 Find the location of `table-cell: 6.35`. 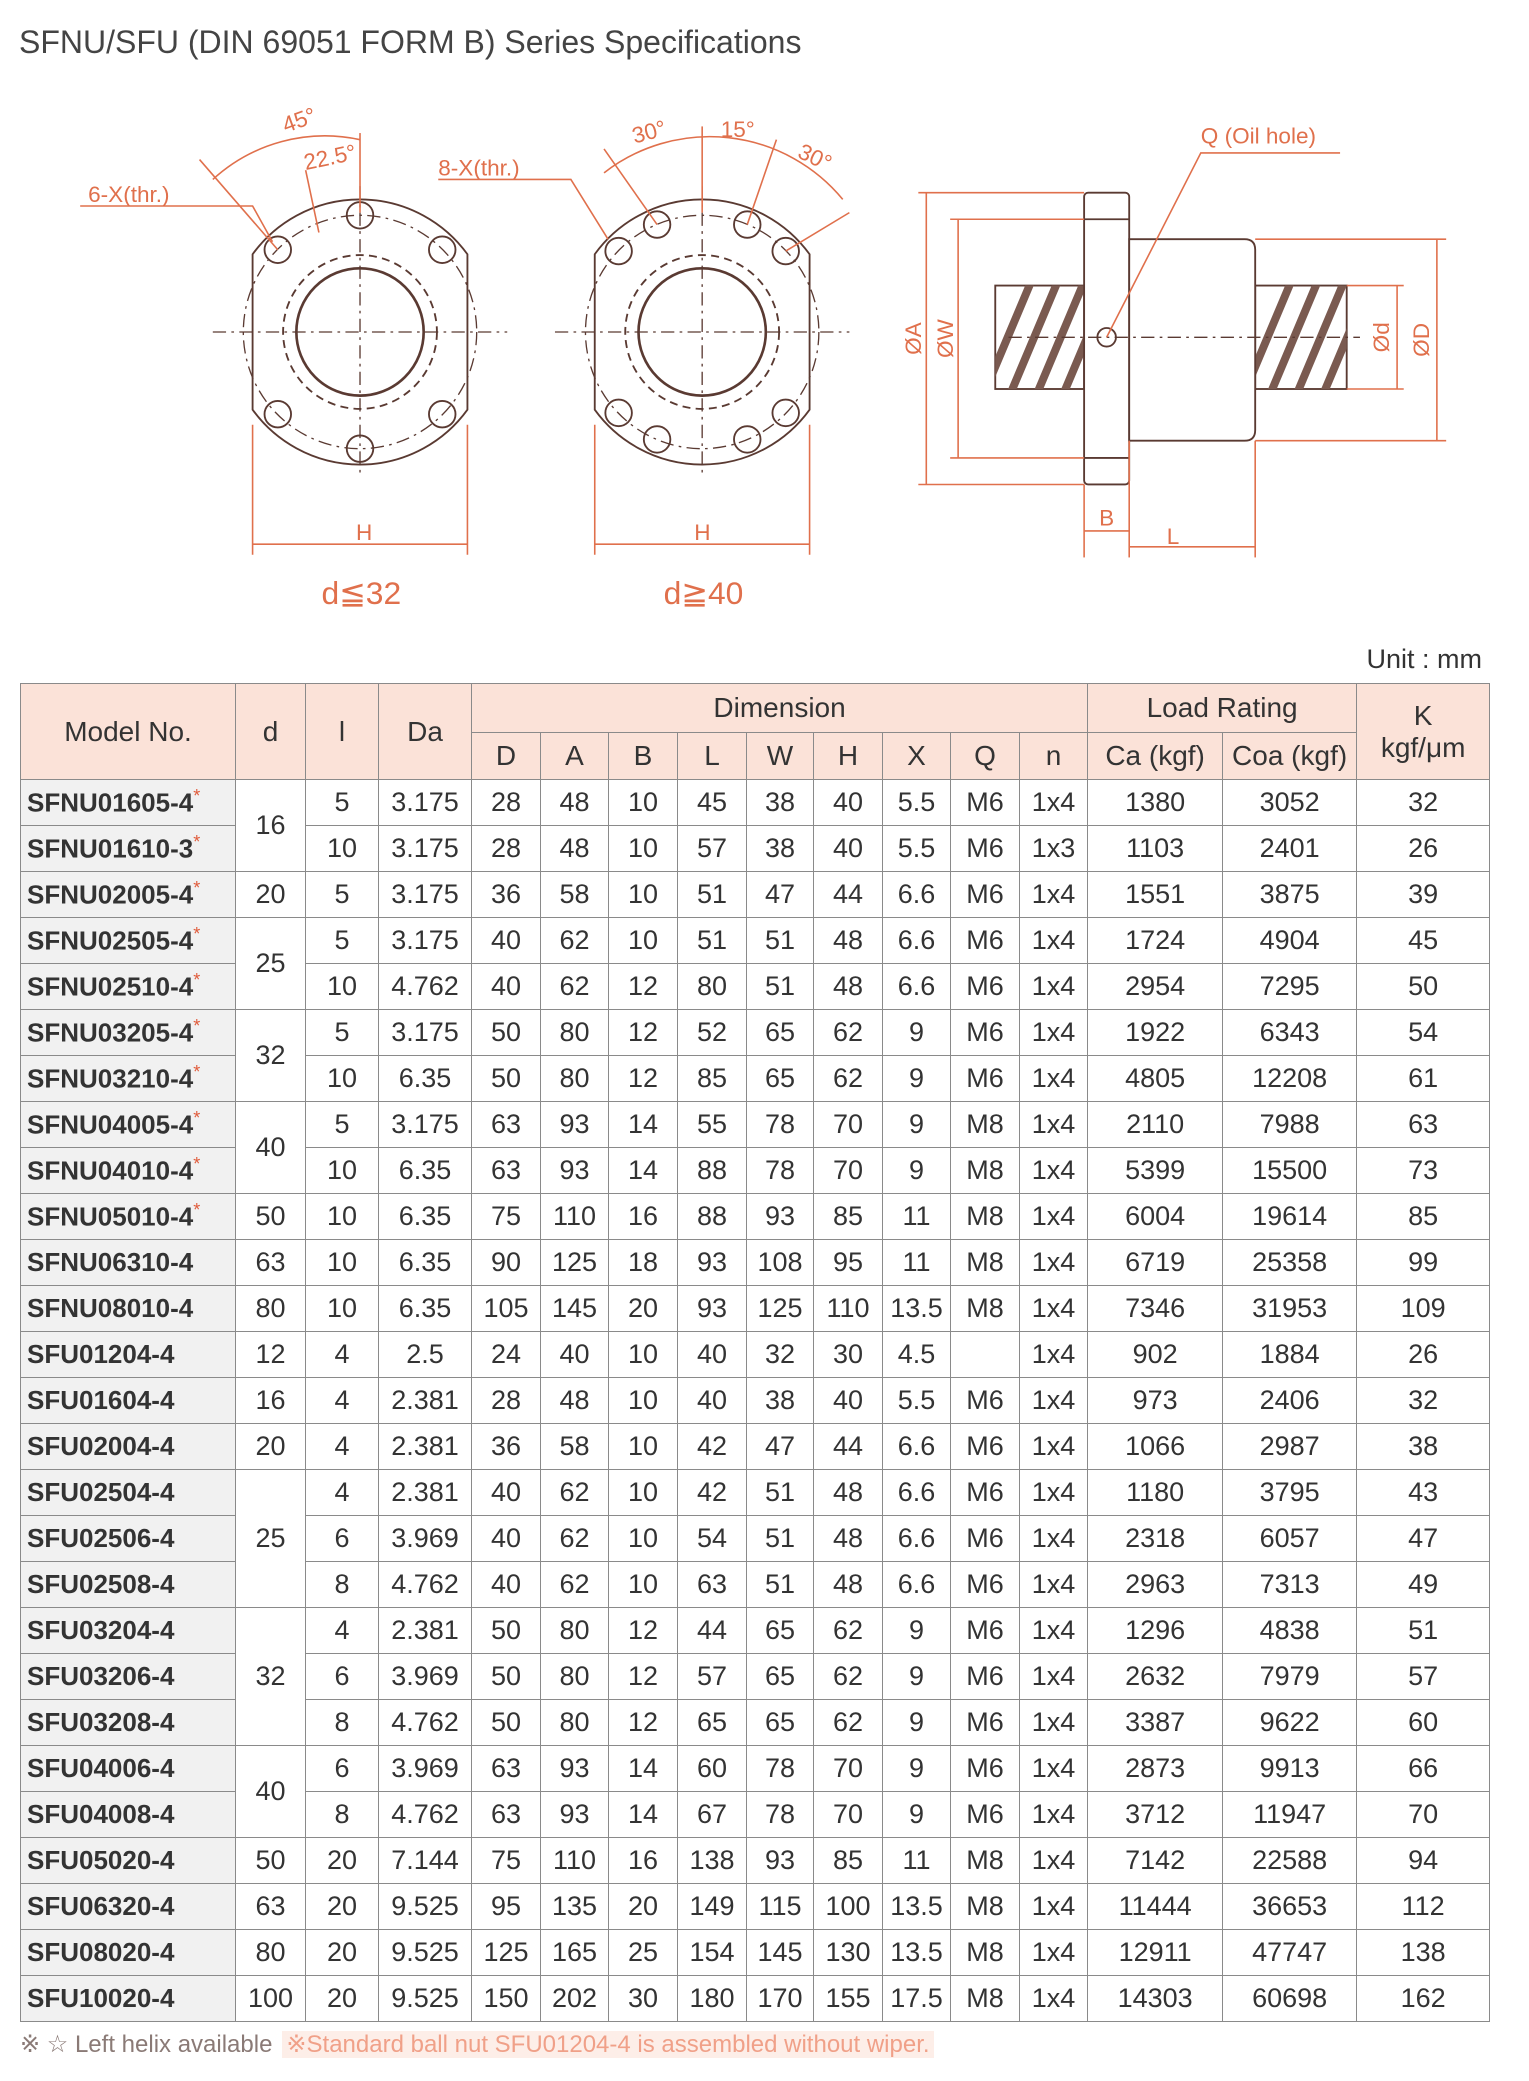

table-cell: 6.35 is located at coordinates (425, 1170).